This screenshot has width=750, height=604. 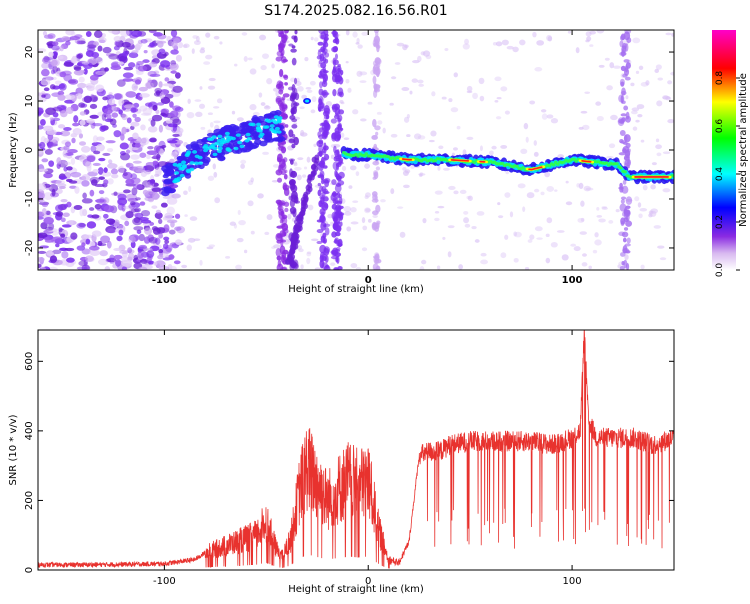 I want to click on snr-x-tick-label: 0, so click(x=368, y=581).